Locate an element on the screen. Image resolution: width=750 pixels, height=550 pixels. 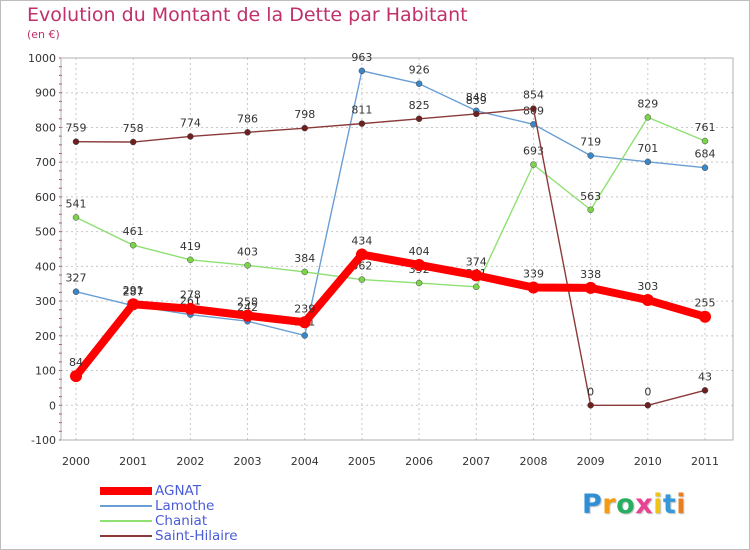
data-label-agnat: 434 is located at coordinates (361, 241).